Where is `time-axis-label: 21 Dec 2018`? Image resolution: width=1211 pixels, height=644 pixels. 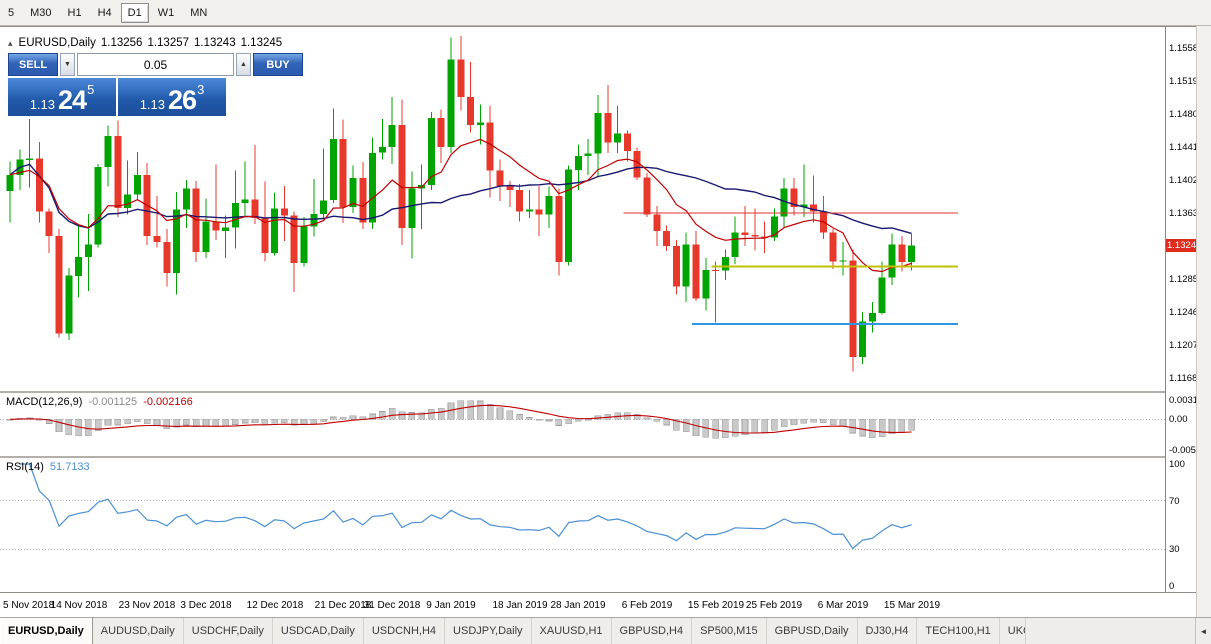 time-axis-label: 21 Dec 2018 is located at coordinates (343, 605).